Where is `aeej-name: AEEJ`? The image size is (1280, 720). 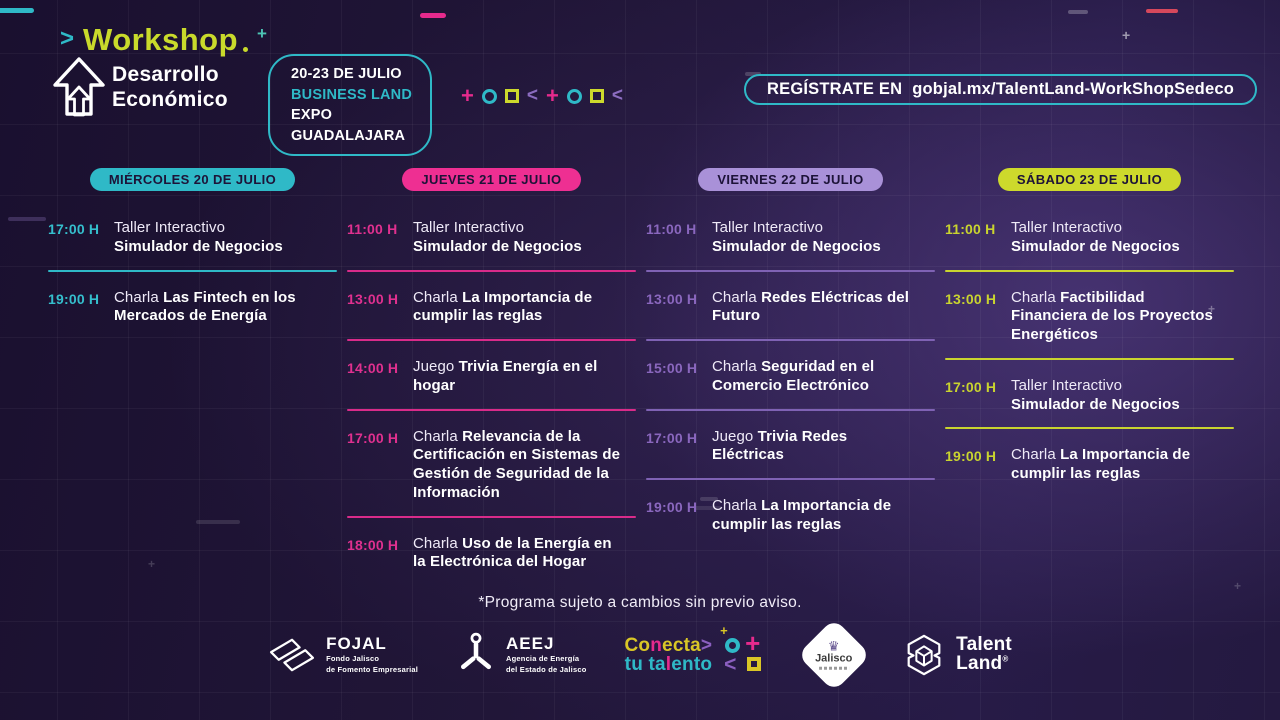 aeej-name: AEEJ is located at coordinates (530, 644).